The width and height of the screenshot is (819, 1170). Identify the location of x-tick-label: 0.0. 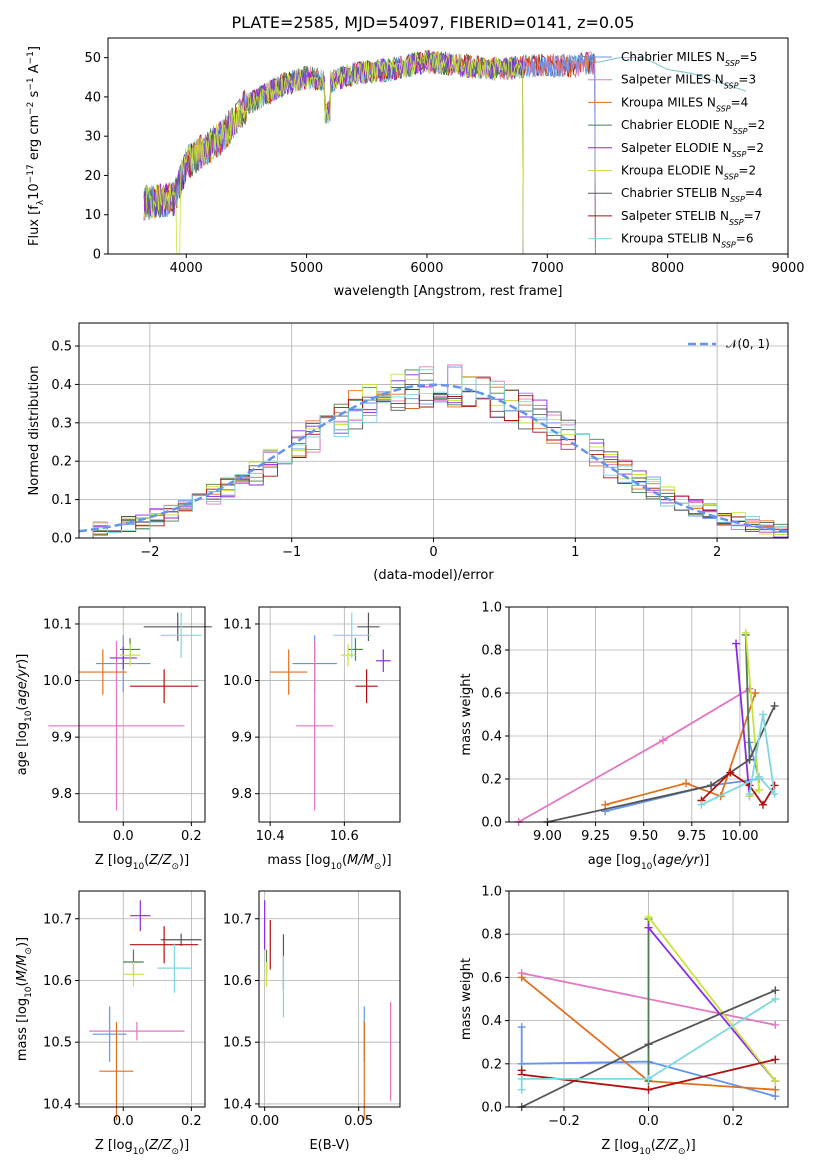
(123, 1121).